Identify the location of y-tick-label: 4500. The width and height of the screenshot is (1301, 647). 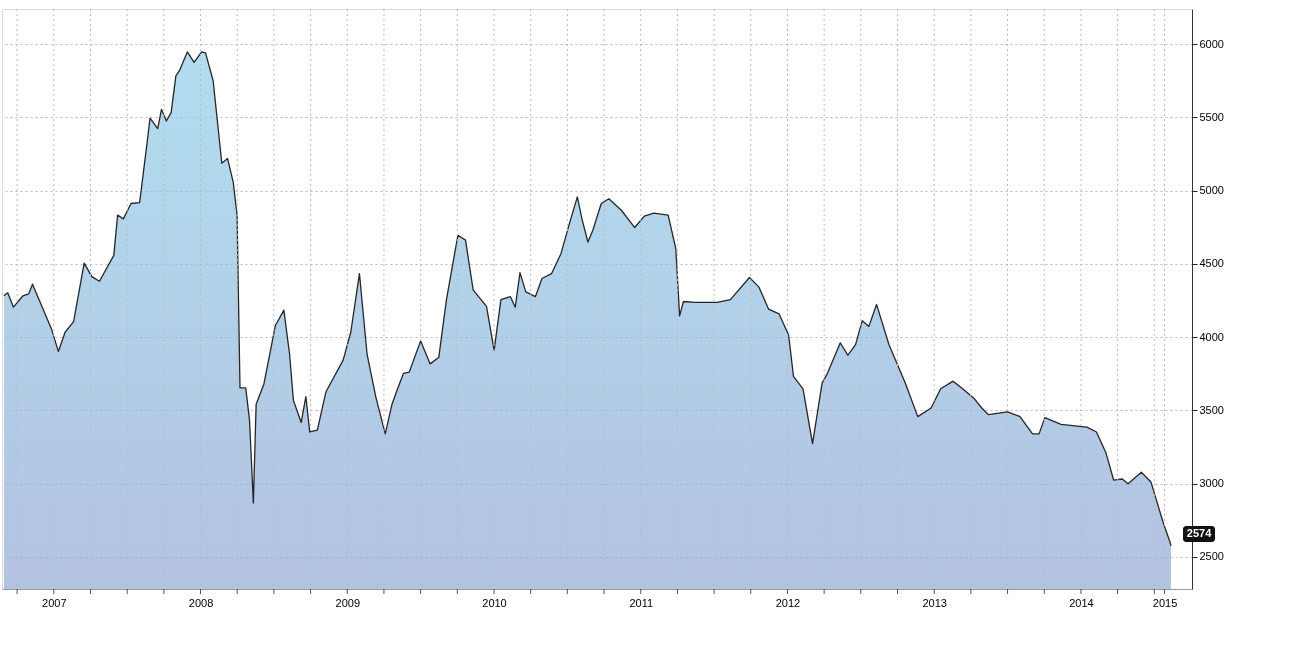
(1211, 263).